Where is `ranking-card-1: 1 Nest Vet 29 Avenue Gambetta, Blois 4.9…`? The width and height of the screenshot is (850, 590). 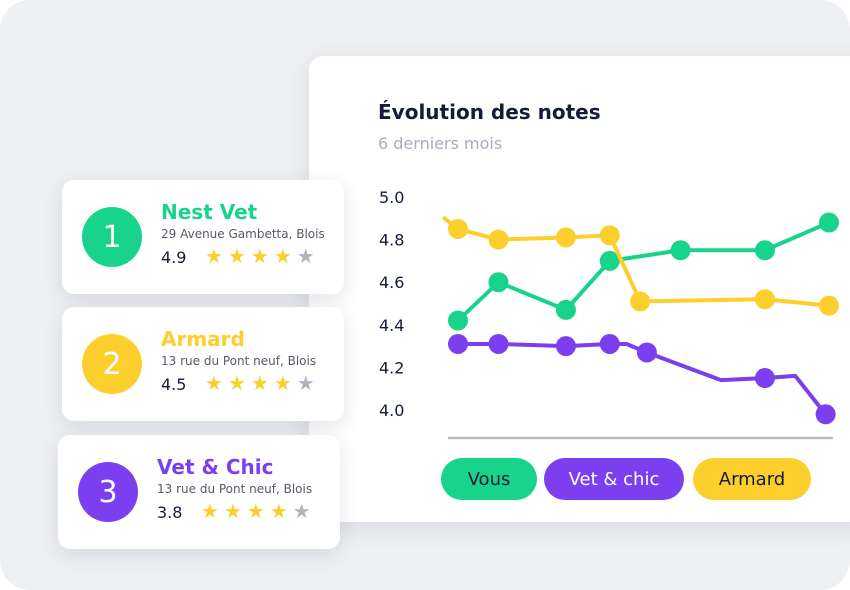
ranking-card-1: 1 Nest Vet 29 Avenue Gambetta, Blois 4.9… is located at coordinates (203, 237).